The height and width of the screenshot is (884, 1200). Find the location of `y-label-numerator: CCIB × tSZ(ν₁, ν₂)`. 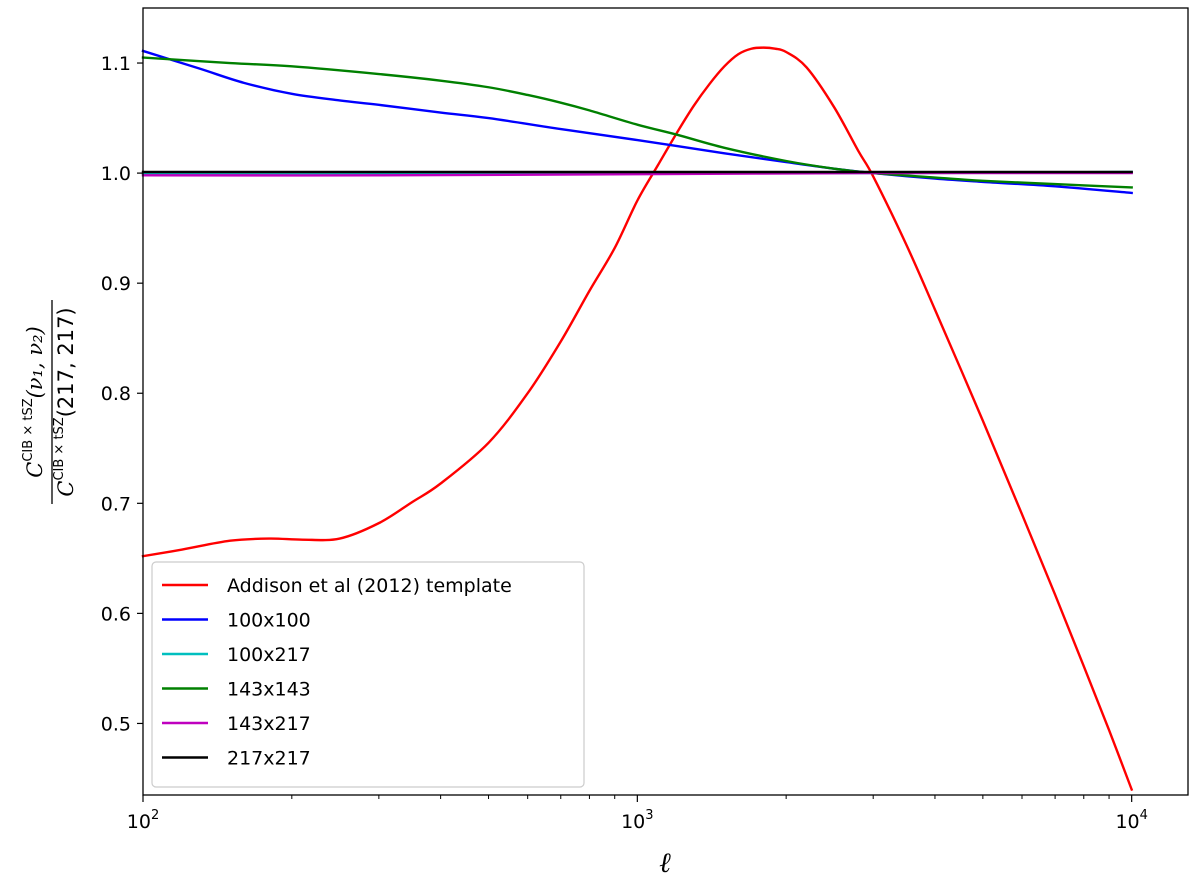

y-label-numerator: CCIB × tSZ(ν₁, ν₂) is located at coordinates (34, 401).